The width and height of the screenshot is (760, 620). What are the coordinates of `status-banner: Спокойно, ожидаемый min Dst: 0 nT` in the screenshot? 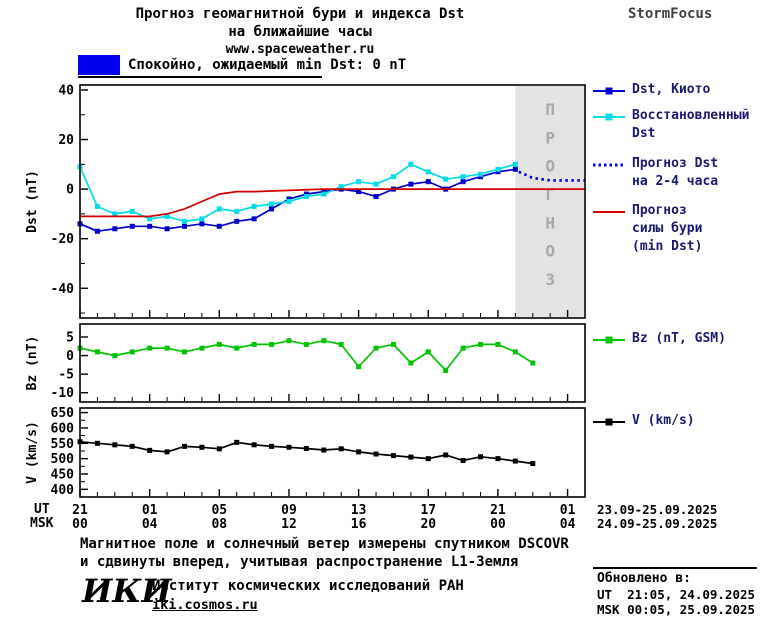 It's located at (242, 65).